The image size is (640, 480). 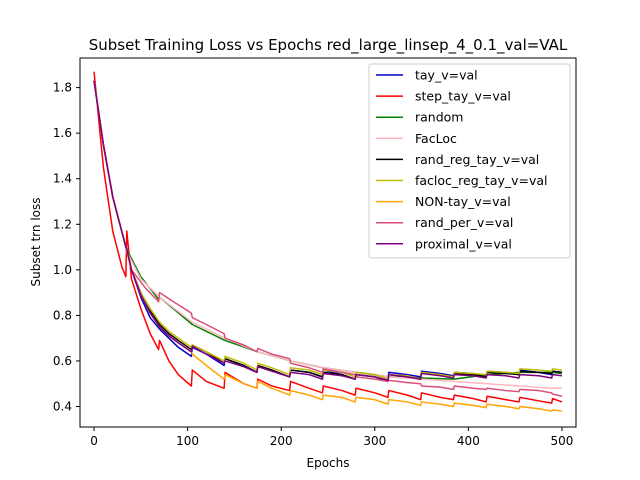 I want to click on y-tick-label: 1.0, so click(x=62, y=270).